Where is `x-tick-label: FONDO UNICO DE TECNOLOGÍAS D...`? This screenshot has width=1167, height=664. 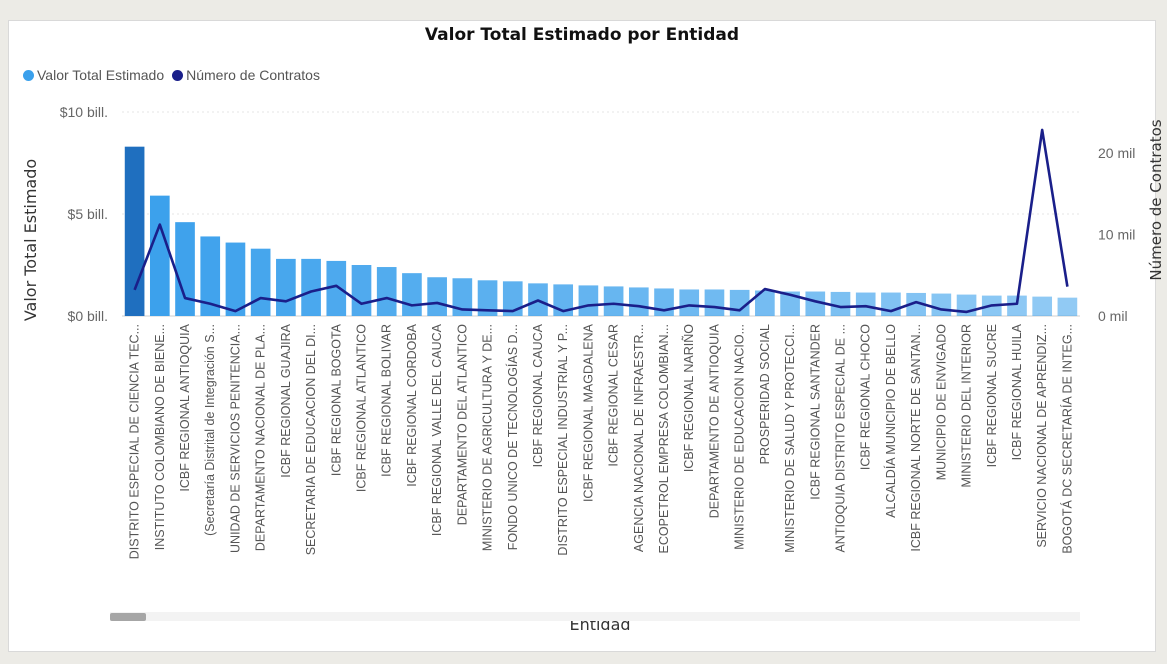 x-tick-label: FONDO UNICO DE TECNOLOGÍAS D... is located at coordinates (512, 437).